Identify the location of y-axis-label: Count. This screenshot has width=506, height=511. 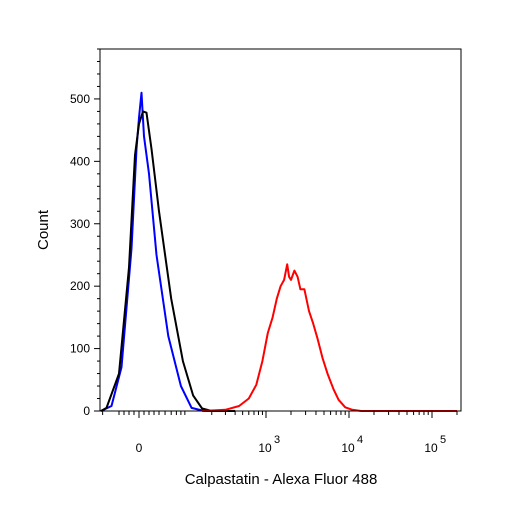
(43, 229).